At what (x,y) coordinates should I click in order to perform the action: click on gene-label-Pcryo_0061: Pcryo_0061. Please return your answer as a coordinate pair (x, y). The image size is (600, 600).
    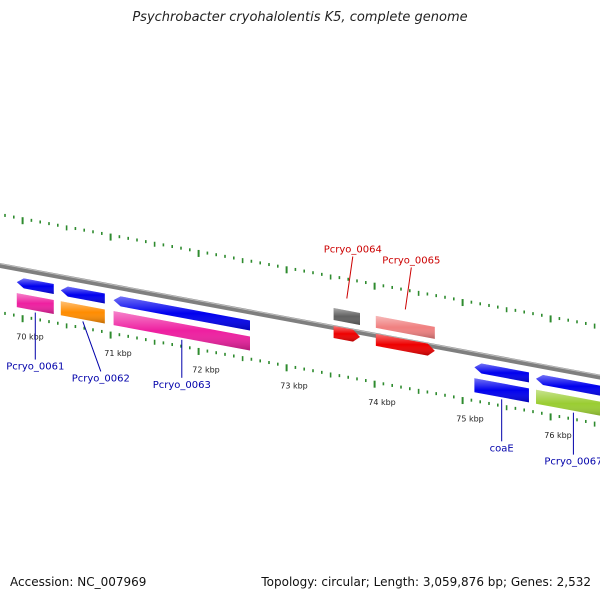
    Looking at the image, I should click on (35, 367).